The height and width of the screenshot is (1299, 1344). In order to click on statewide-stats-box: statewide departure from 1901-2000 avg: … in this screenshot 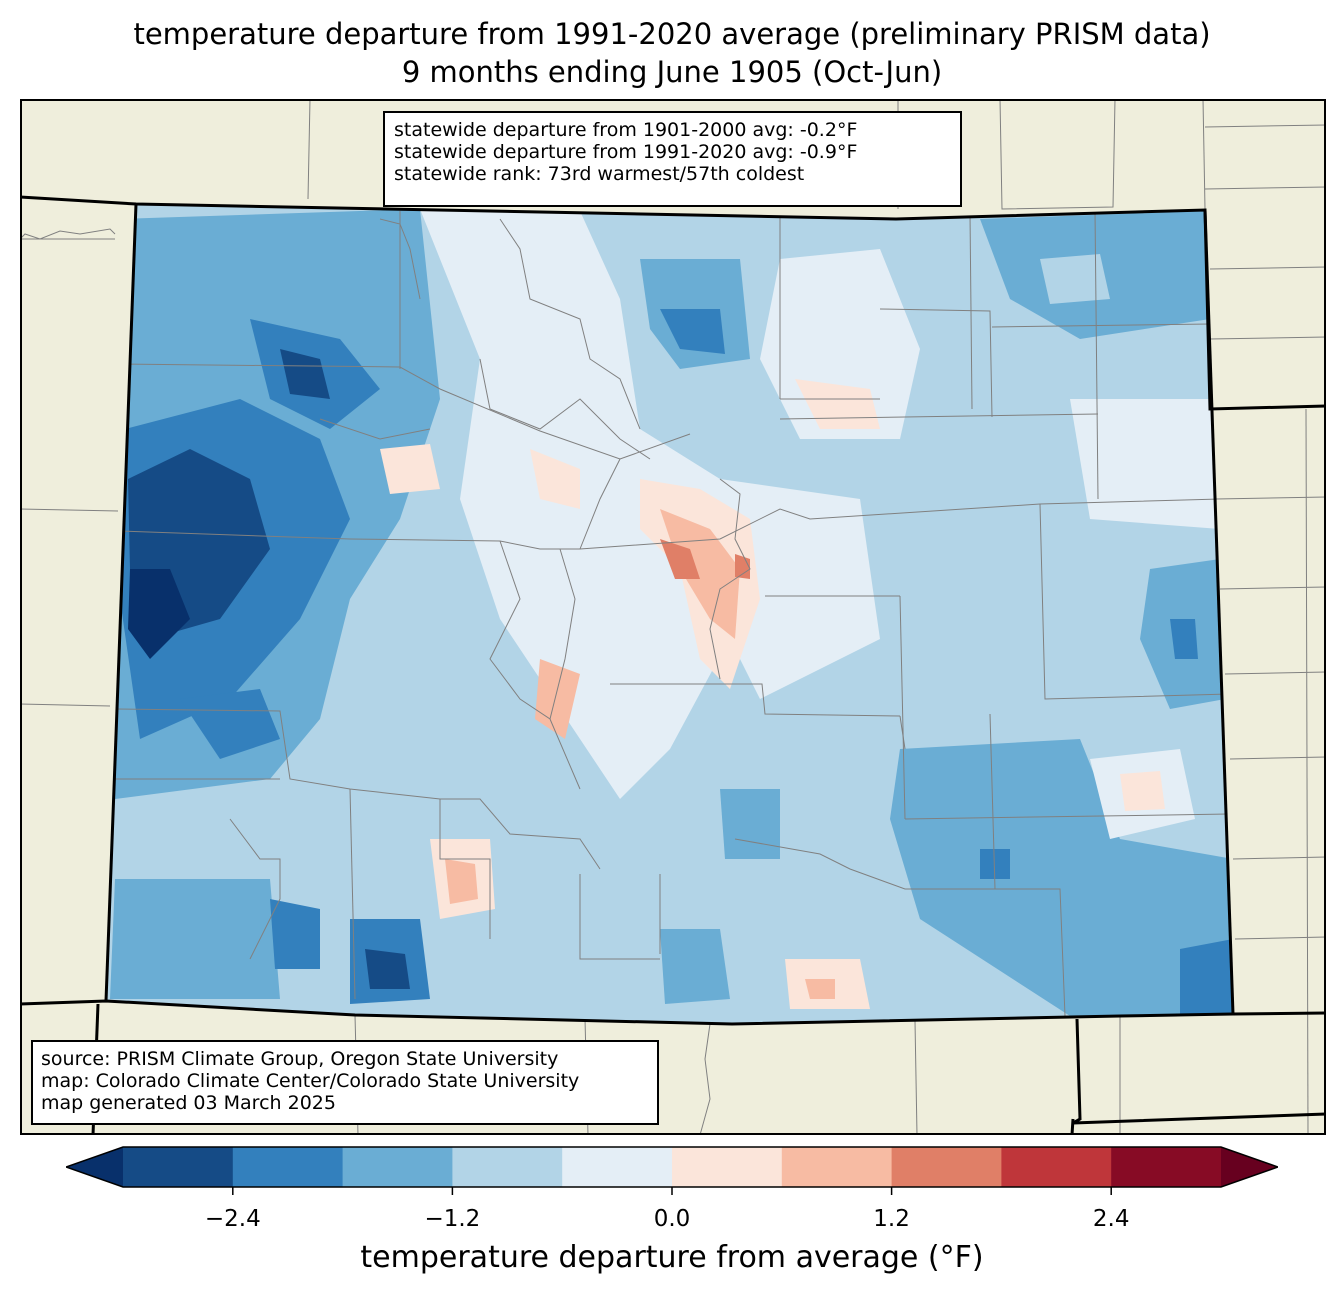, I will do `click(672, 159)`.